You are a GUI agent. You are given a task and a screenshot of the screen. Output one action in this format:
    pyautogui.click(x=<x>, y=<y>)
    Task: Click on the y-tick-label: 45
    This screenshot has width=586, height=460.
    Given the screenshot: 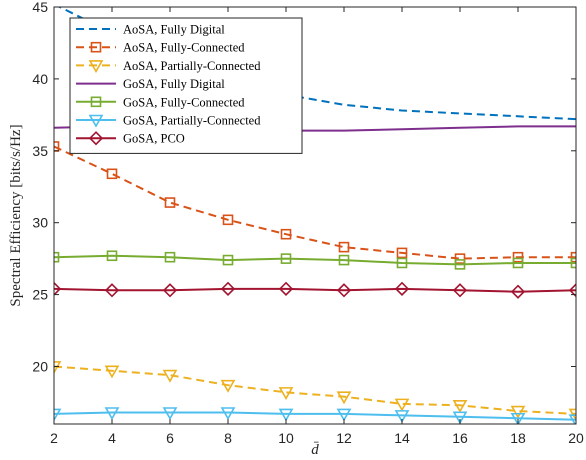 What is the action you would take?
    pyautogui.click(x=40, y=7)
    